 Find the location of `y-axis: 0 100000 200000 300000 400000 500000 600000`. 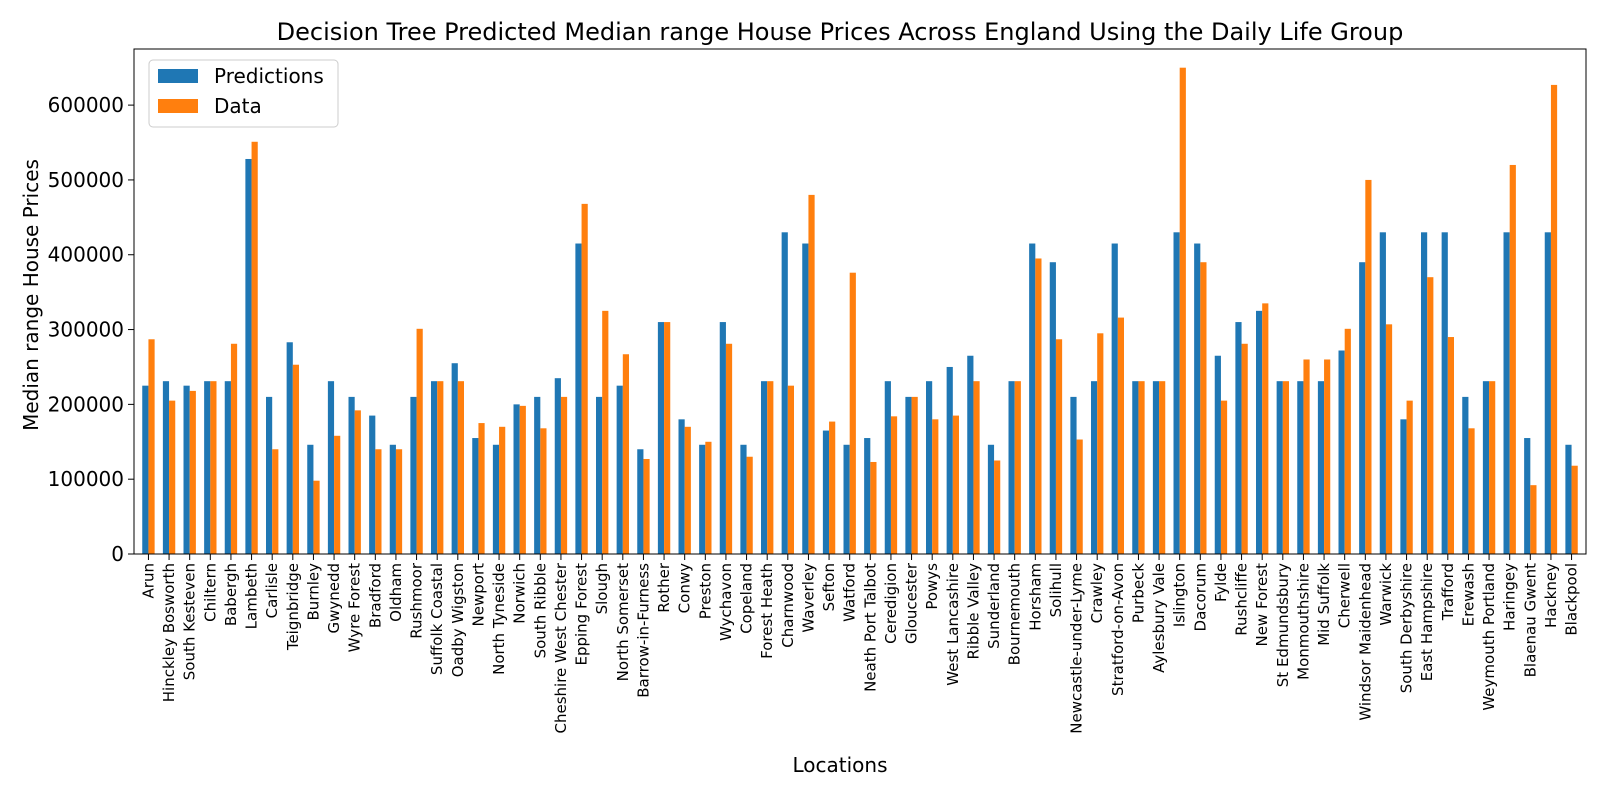

y-axis: 0 100000 200000 300000 400000 500000 600000 is located at coordinates (91, 329).